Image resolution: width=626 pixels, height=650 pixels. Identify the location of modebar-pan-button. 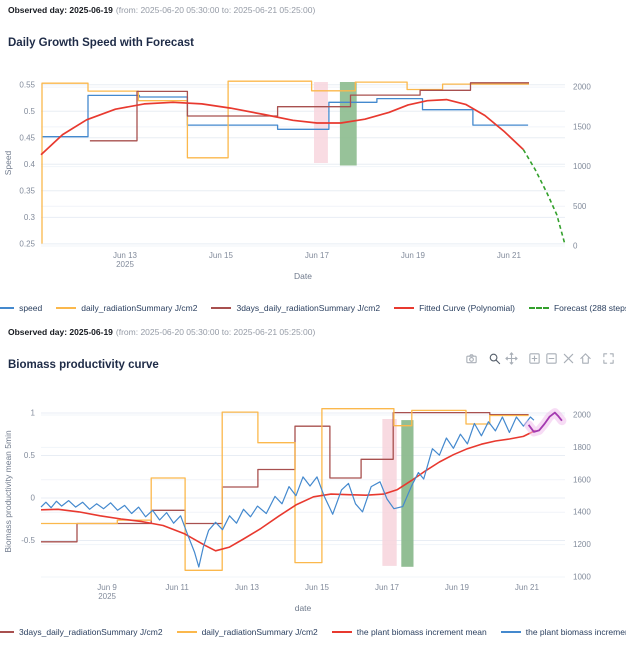
(511, 358).